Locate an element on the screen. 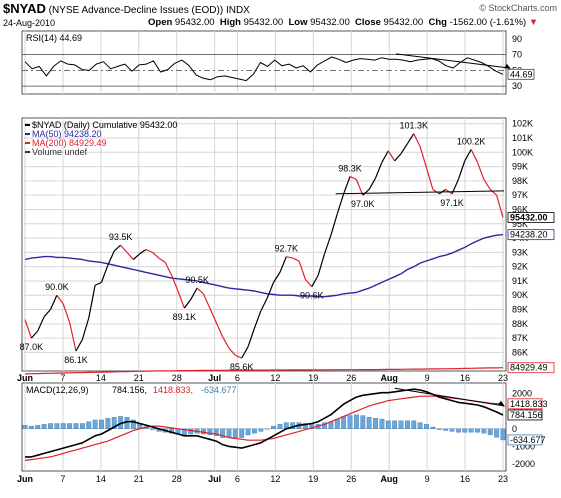  price-tick-label: 100K is located at coordinates (522, 152).